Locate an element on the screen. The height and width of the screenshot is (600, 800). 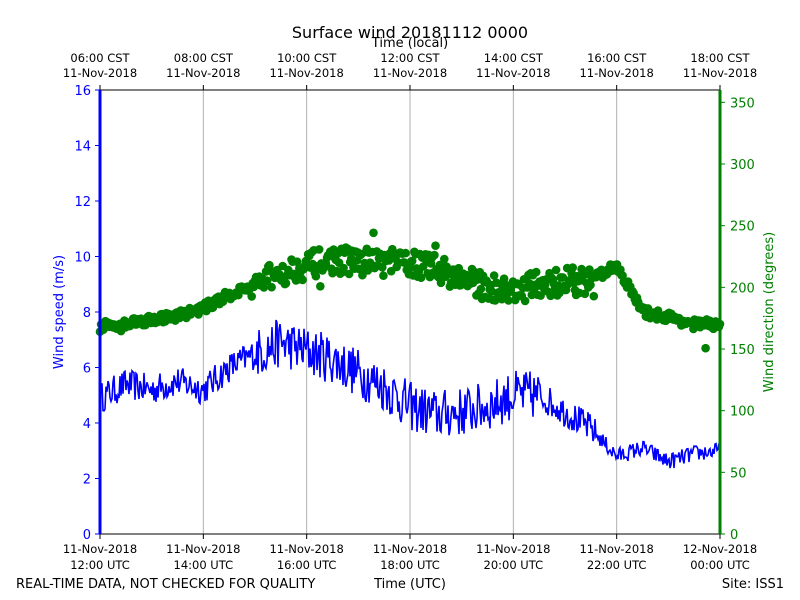
left-tick-label: 14 is located at coordinates (82, 147).